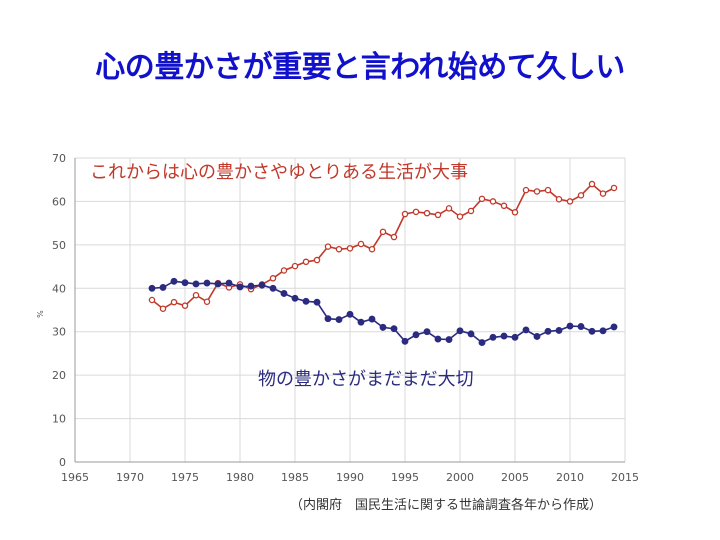 The image size is (720, 540). Describe the element at coordinates (279, 172) in the screenshot. I see `series-label-red: これからは心の豊かさやゆとりある生活が大事` at that location.